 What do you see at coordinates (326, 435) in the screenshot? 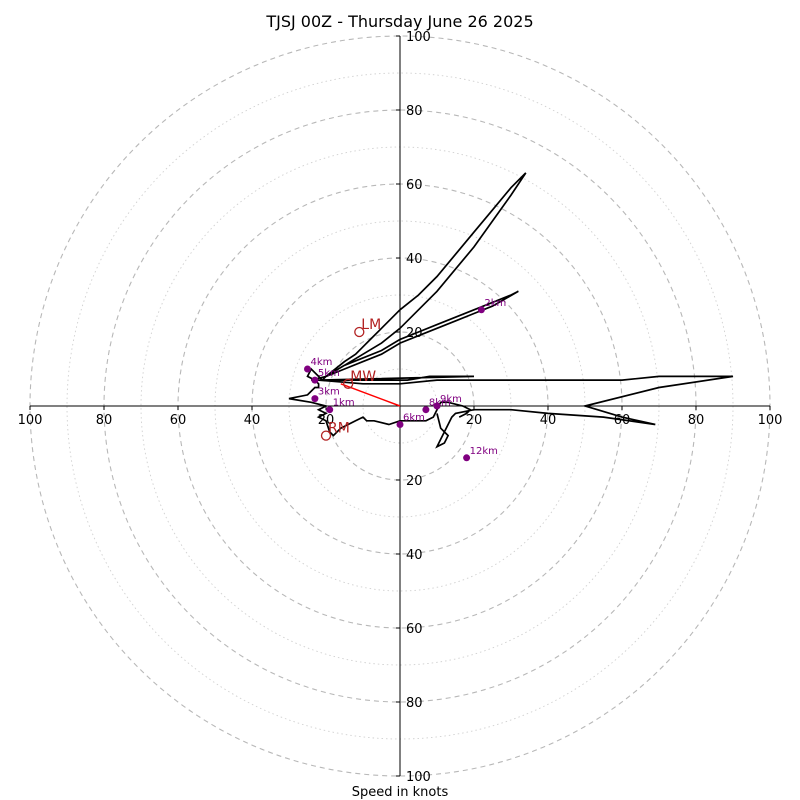
I see `motion-marker-RM` at bounding box center [326, 435].